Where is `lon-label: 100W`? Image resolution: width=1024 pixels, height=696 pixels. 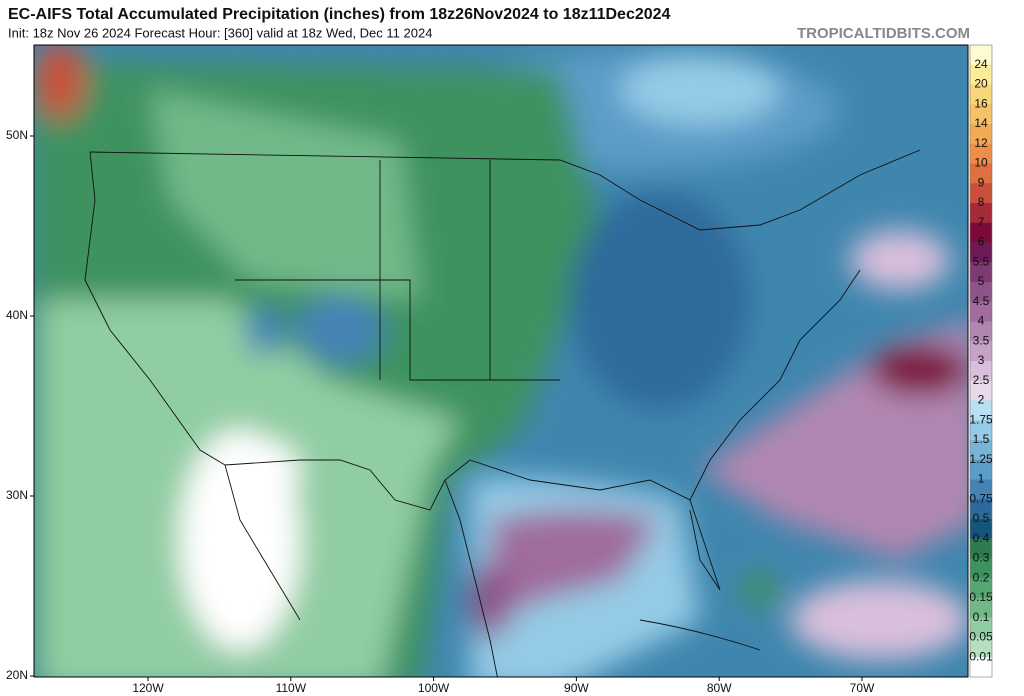 lon-label: 100W is located at coordinates (434, 688).